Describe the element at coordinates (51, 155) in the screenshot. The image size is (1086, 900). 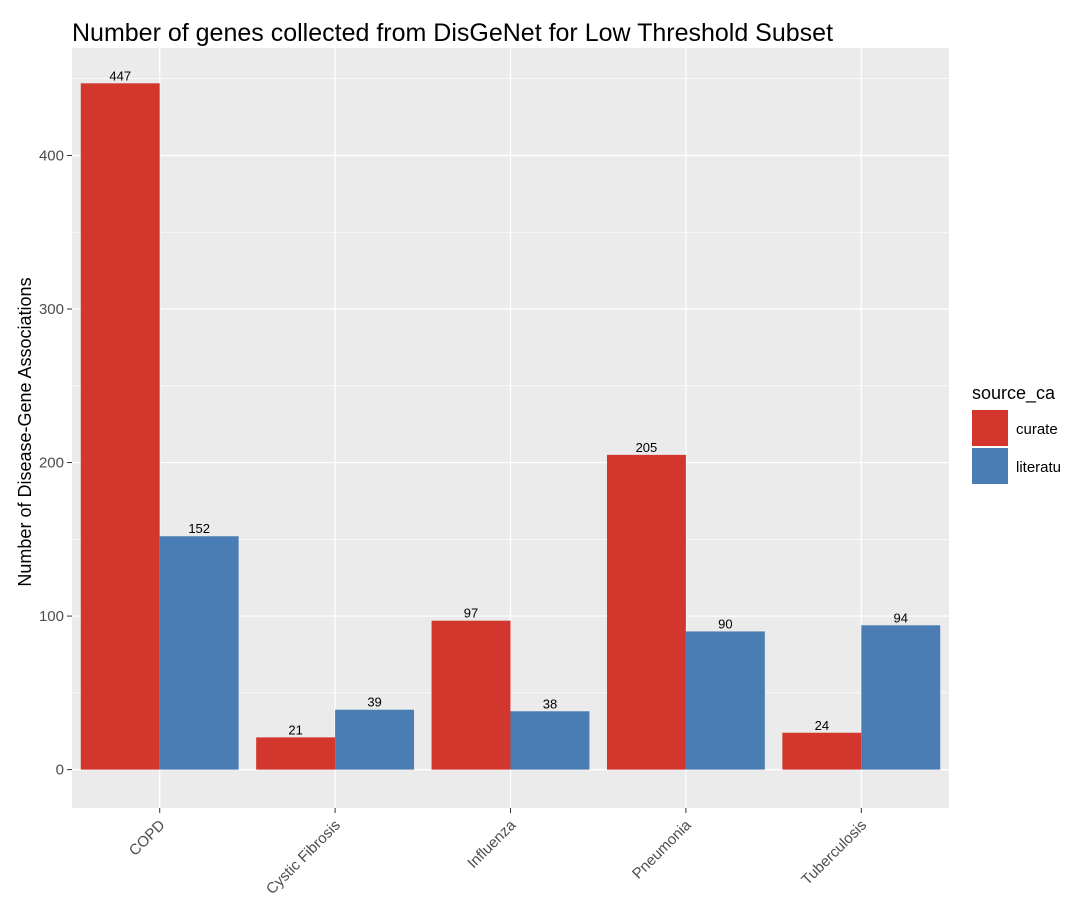
I see `y-tick-label: 400` at that location.